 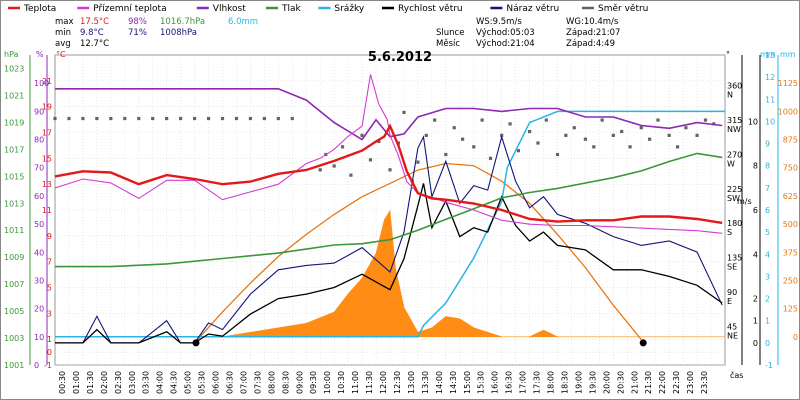 What do you see at coordinates (537, 382) in the screenshot?
I see `x-tick-label: 17:30` at bounding box center [537, 382].